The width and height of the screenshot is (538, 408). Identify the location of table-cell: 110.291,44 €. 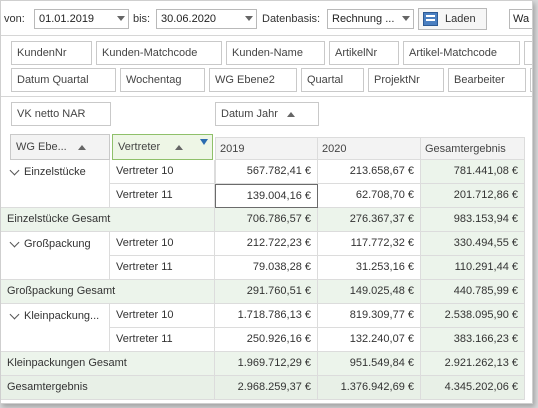
(473, 268).